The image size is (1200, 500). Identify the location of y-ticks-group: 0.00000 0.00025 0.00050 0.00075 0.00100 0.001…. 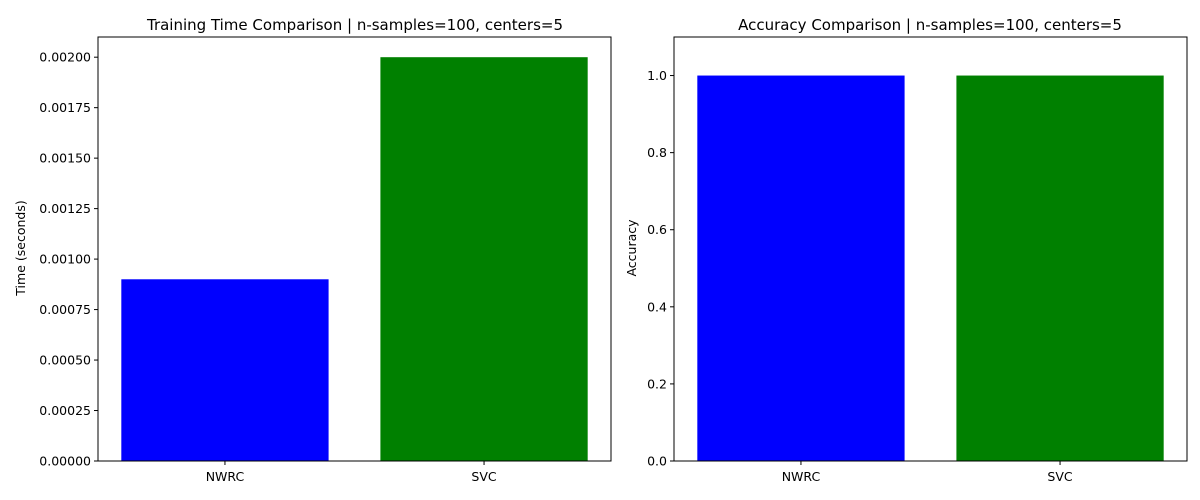
(68, 259).